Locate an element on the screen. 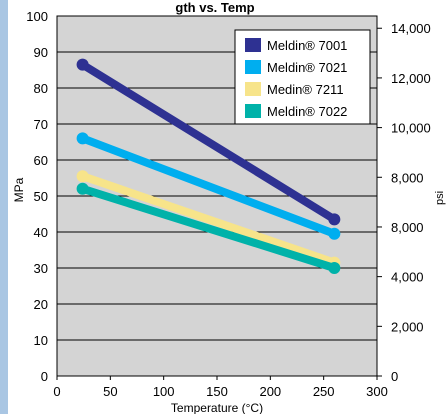  y-tick-label: 20 is located at coordinates (41, 304).